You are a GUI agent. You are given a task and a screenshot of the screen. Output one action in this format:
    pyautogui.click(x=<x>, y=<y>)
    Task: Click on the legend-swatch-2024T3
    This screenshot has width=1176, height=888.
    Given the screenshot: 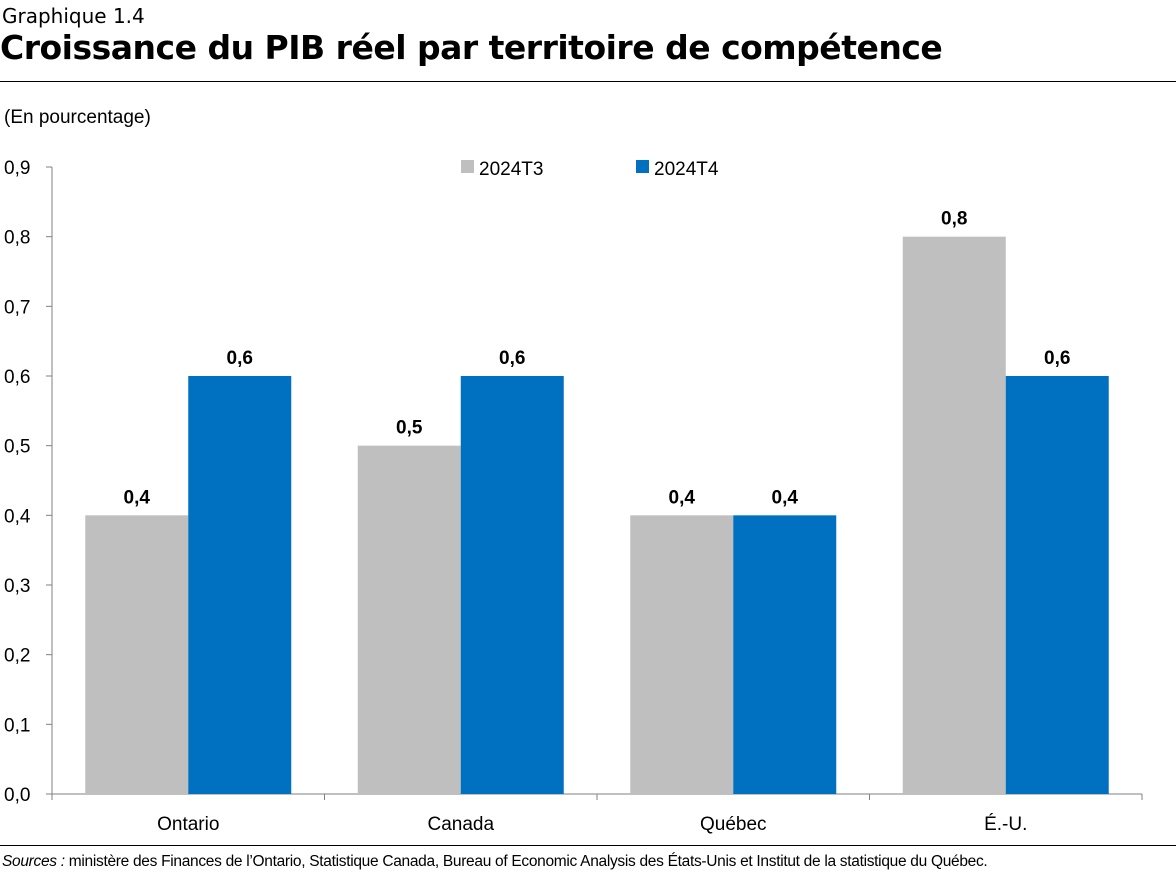 What is the action you would take?
    pyautogui.click(x=467, y=166)
    